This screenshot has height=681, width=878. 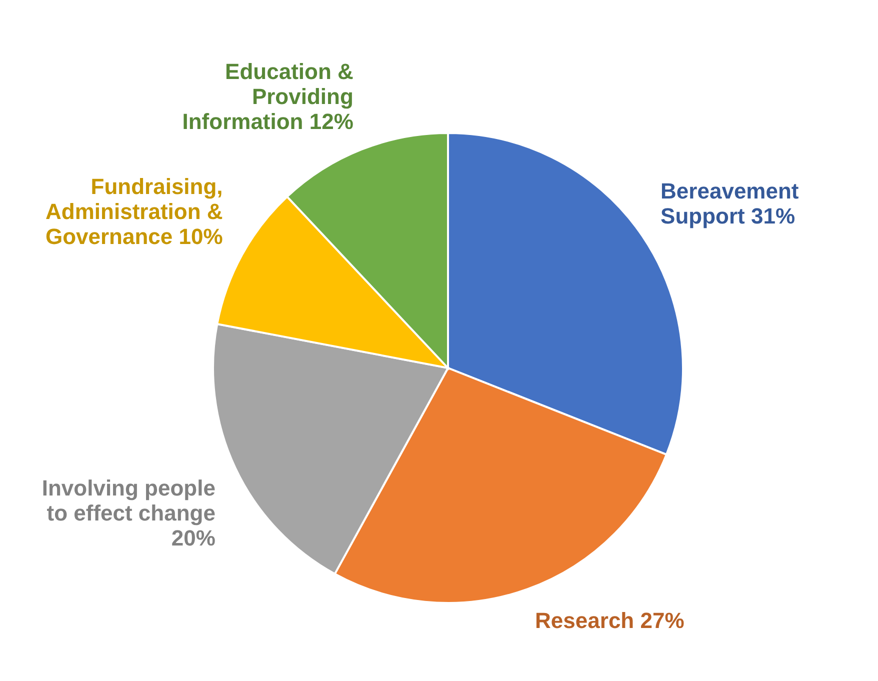 What do you see at coordinates (730, 203) in the screenshot?
I see `slice-label: Bereavement Support 31%` at bounding box center [730, 203].